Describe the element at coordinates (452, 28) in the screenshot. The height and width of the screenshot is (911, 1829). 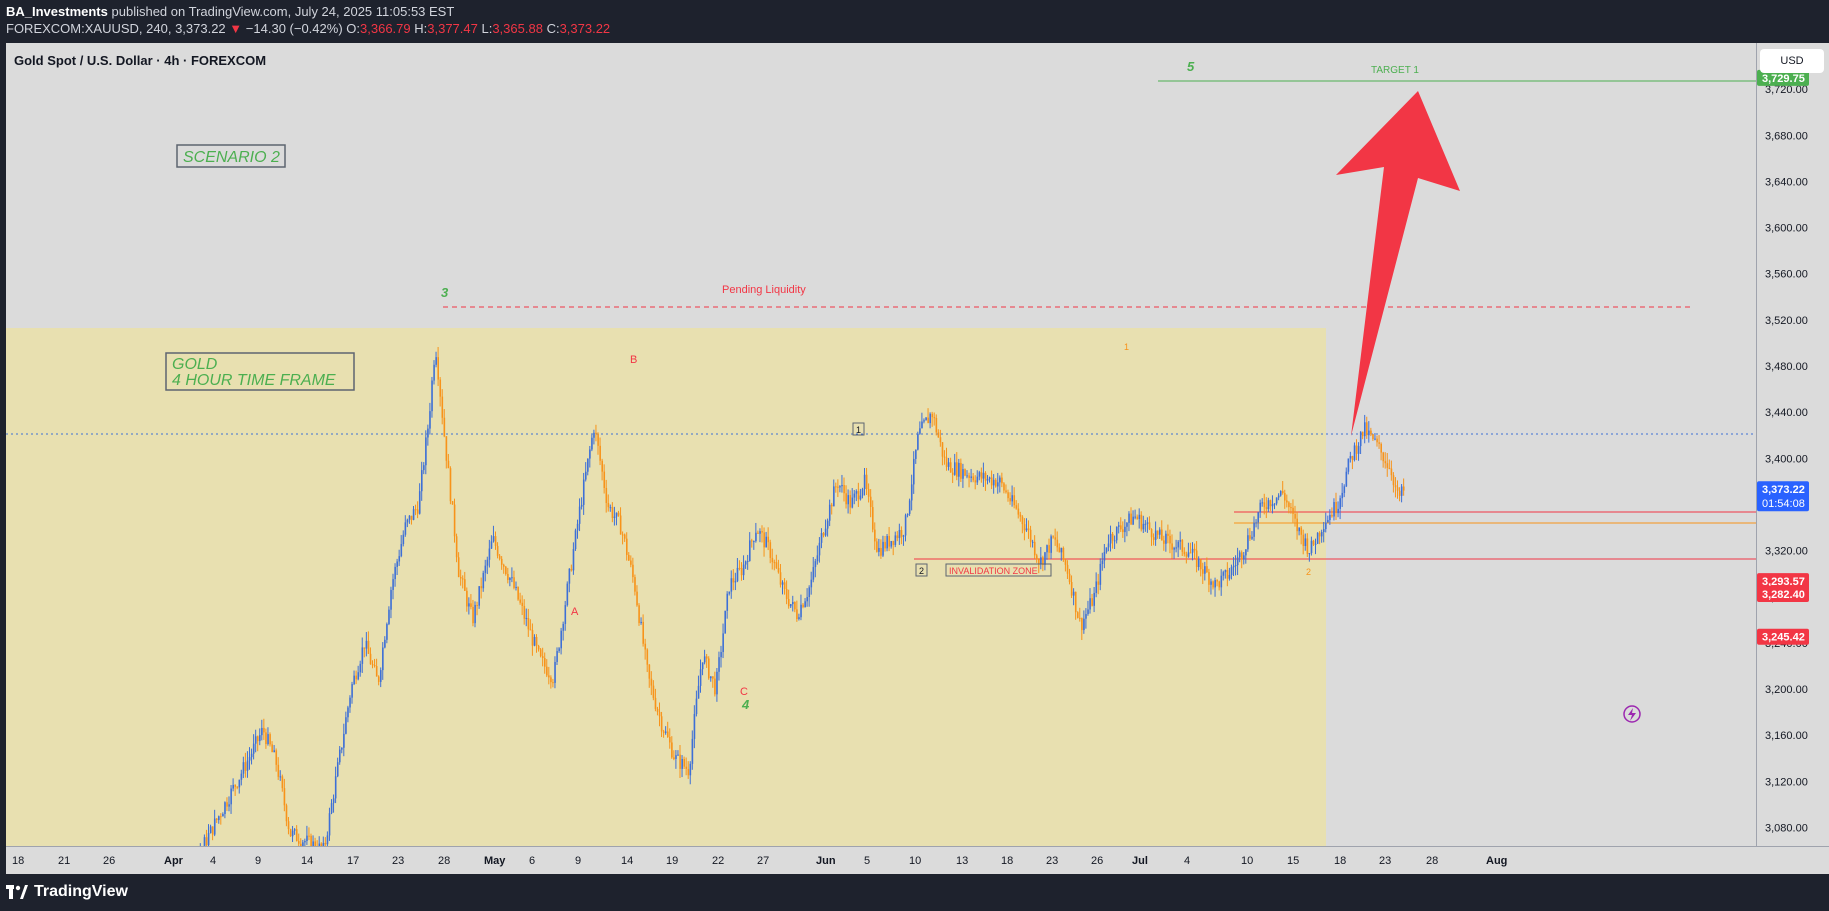
I see `high-value: 3,377.47` at that location.